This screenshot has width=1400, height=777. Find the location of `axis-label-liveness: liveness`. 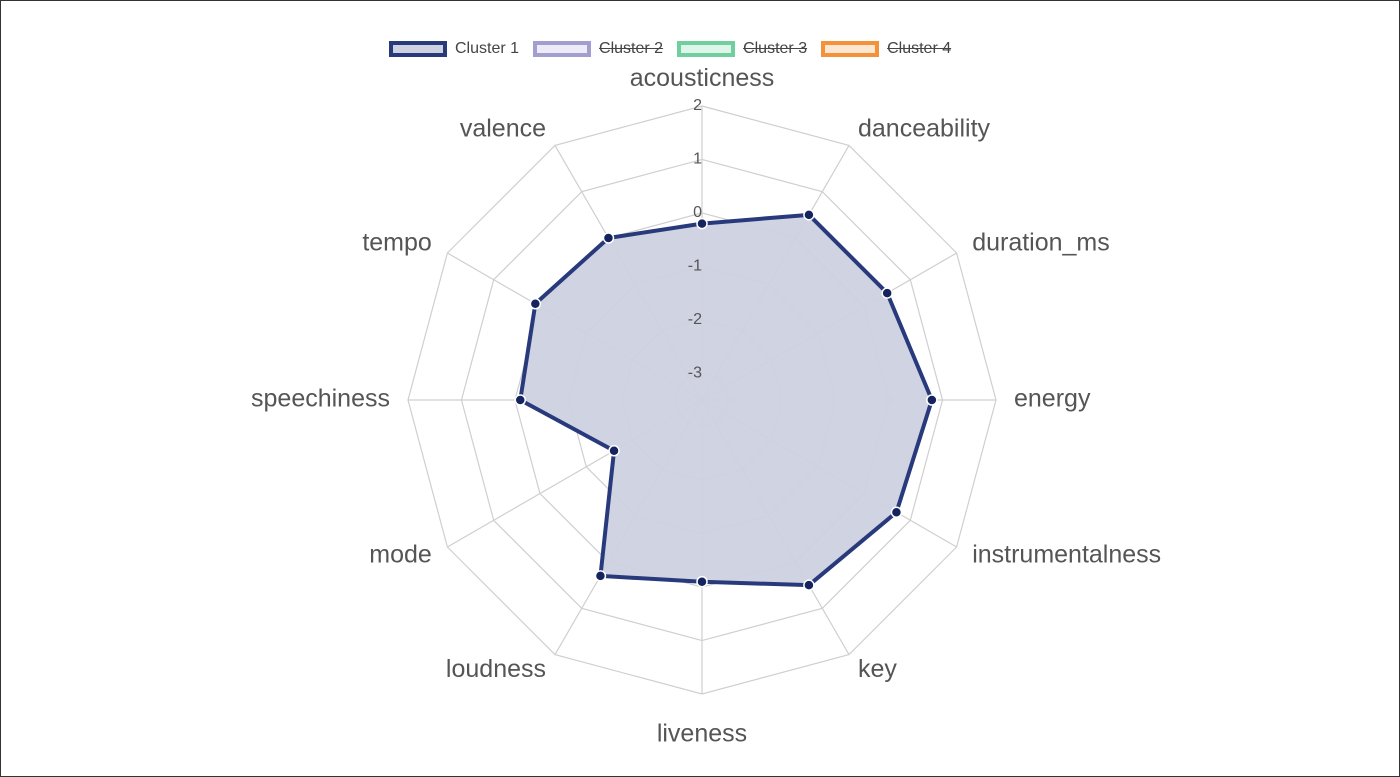

axis-label-liveness: liveness is located at coordinates (702, 734).